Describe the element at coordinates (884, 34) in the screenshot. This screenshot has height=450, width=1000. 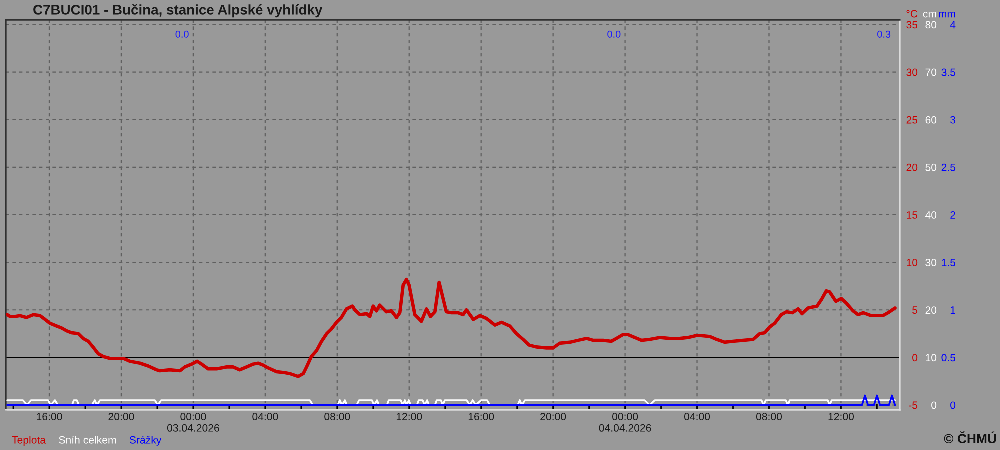
I see `annotation: 0.3` at that location.